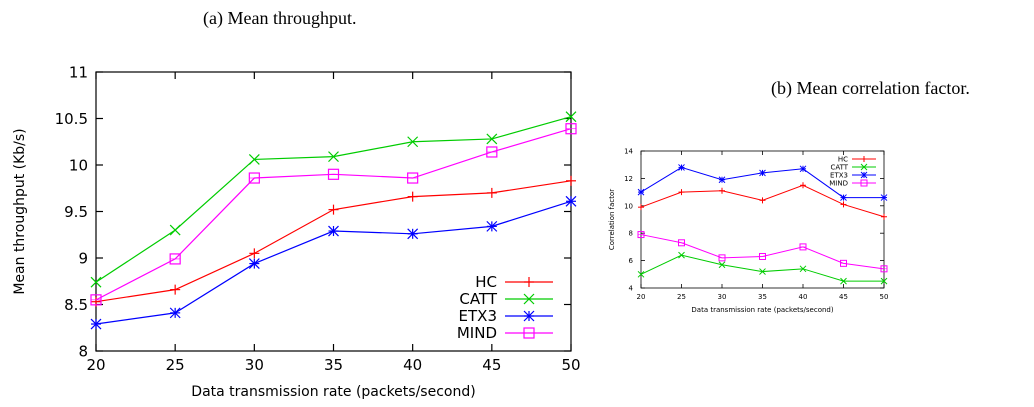 The image size is (1034, 407). What do you see at coordinates (628, 151) in the screenshot?
I see `y-tick-label: 14` at bounding box center [628, 151].